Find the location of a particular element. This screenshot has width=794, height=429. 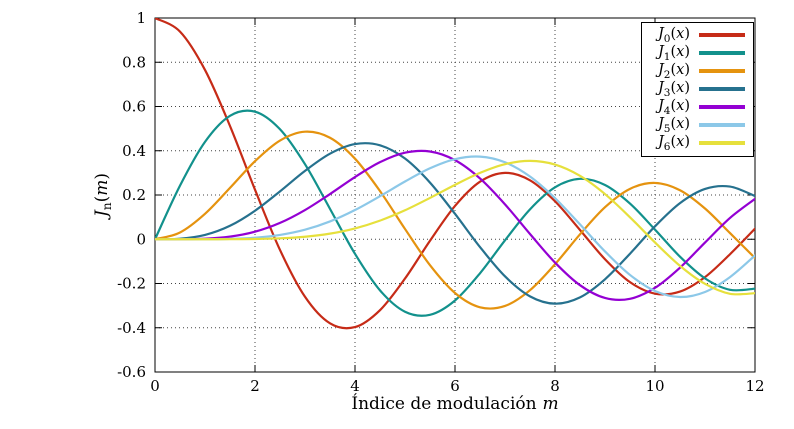

y-axis-label-base: J is located at coordinates (101, 213).